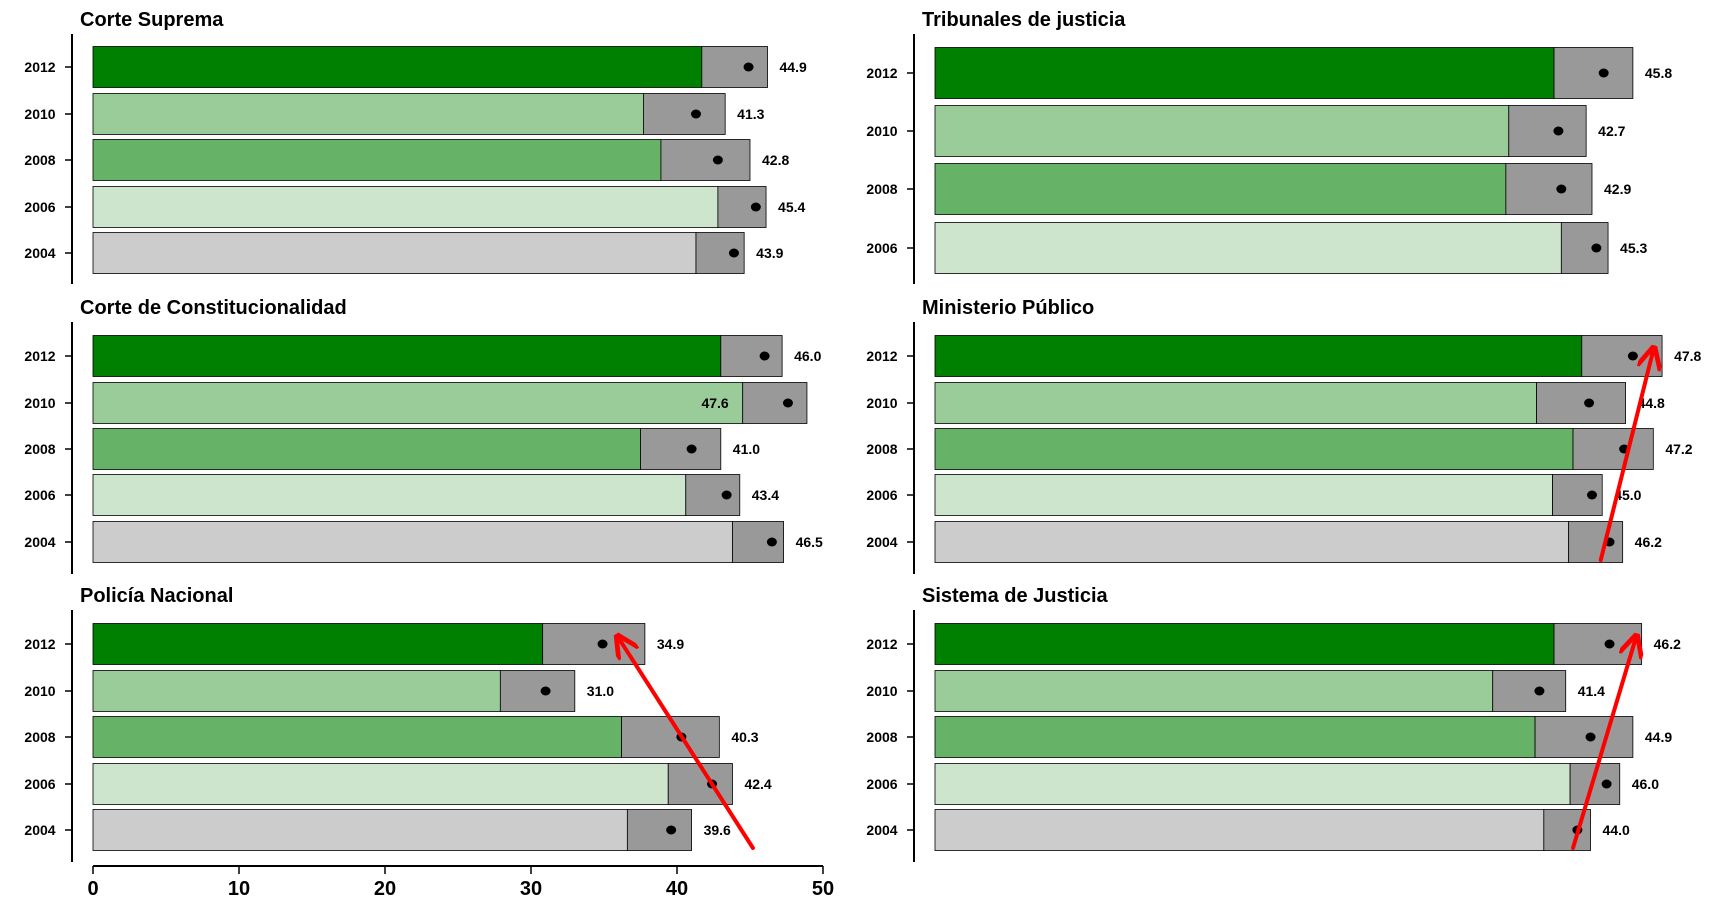 This screenshot has width=1710, height=904. Describe the element at coordinates (1667, 644) in the screenshot. I see `value-label: 46.2` at that location.